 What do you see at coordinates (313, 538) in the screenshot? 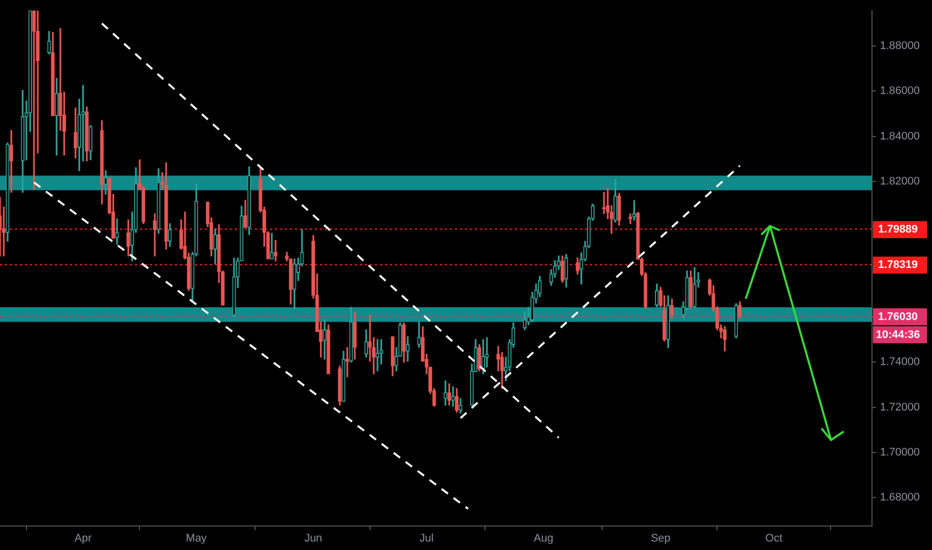
I see `x-tick-label: Jun` at bounding box center [313, 538].